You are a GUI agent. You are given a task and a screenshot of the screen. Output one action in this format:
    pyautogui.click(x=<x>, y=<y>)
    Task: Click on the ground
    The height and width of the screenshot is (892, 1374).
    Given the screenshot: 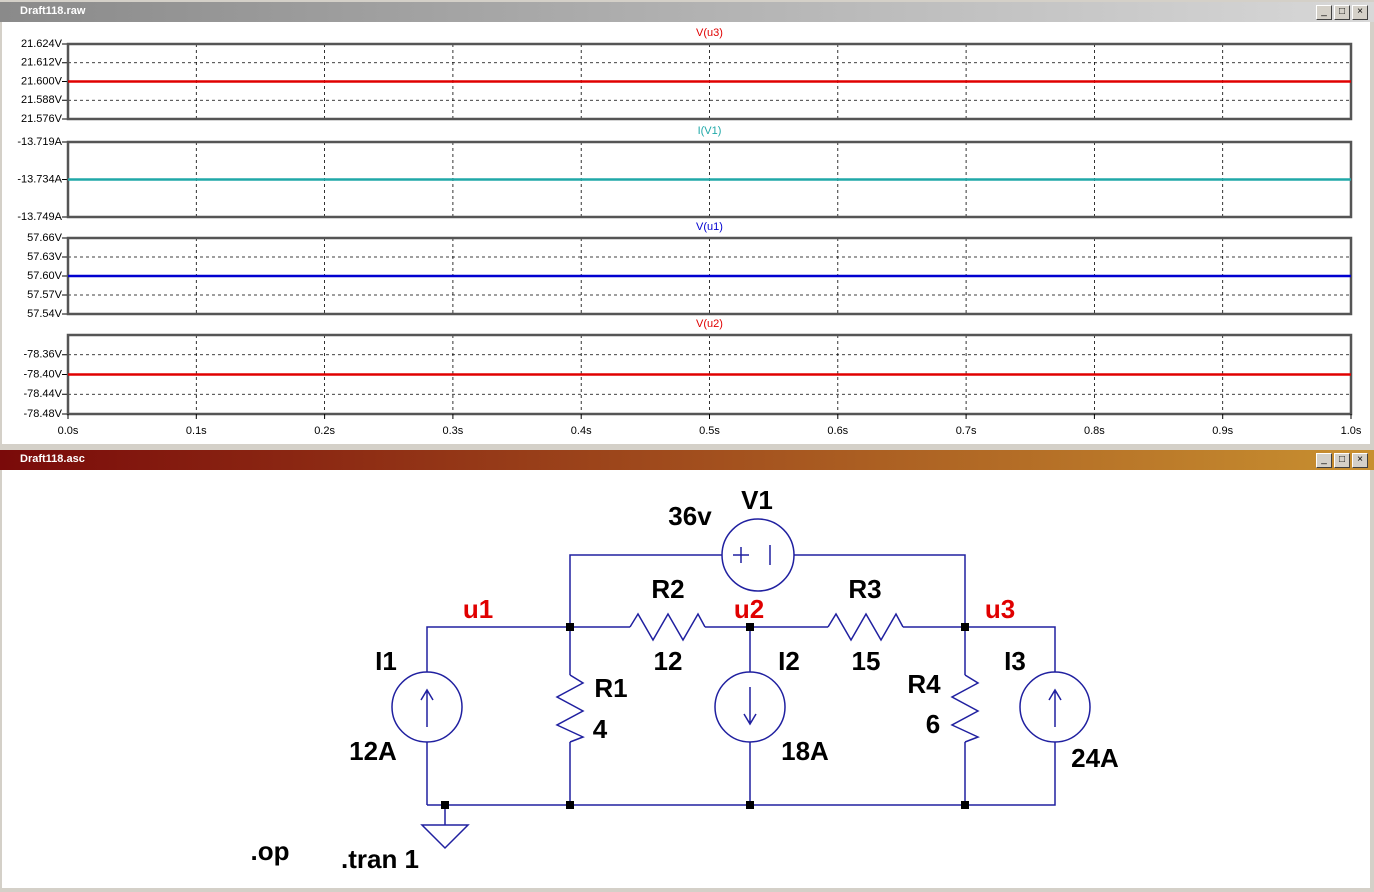 What is the action you would take?
    pyautogui.click(x=445, y=837)
    